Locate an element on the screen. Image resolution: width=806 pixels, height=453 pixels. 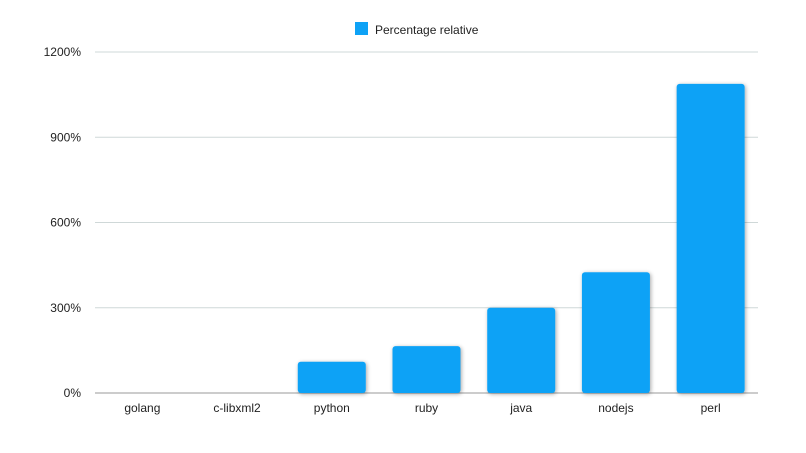
bar-nodejs is located at coordinates (615, 332).